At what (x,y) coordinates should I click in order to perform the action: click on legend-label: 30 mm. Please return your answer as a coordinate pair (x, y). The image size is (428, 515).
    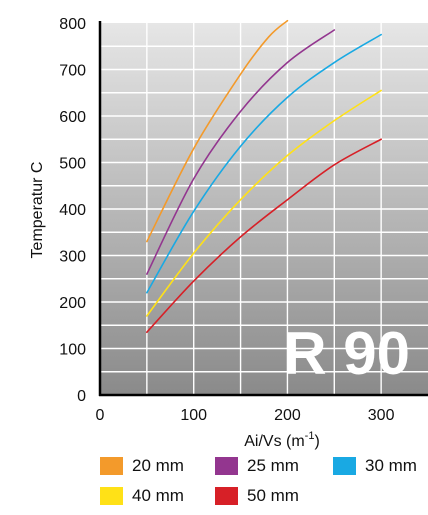
    Looking at the image, I should click on (391, 465).